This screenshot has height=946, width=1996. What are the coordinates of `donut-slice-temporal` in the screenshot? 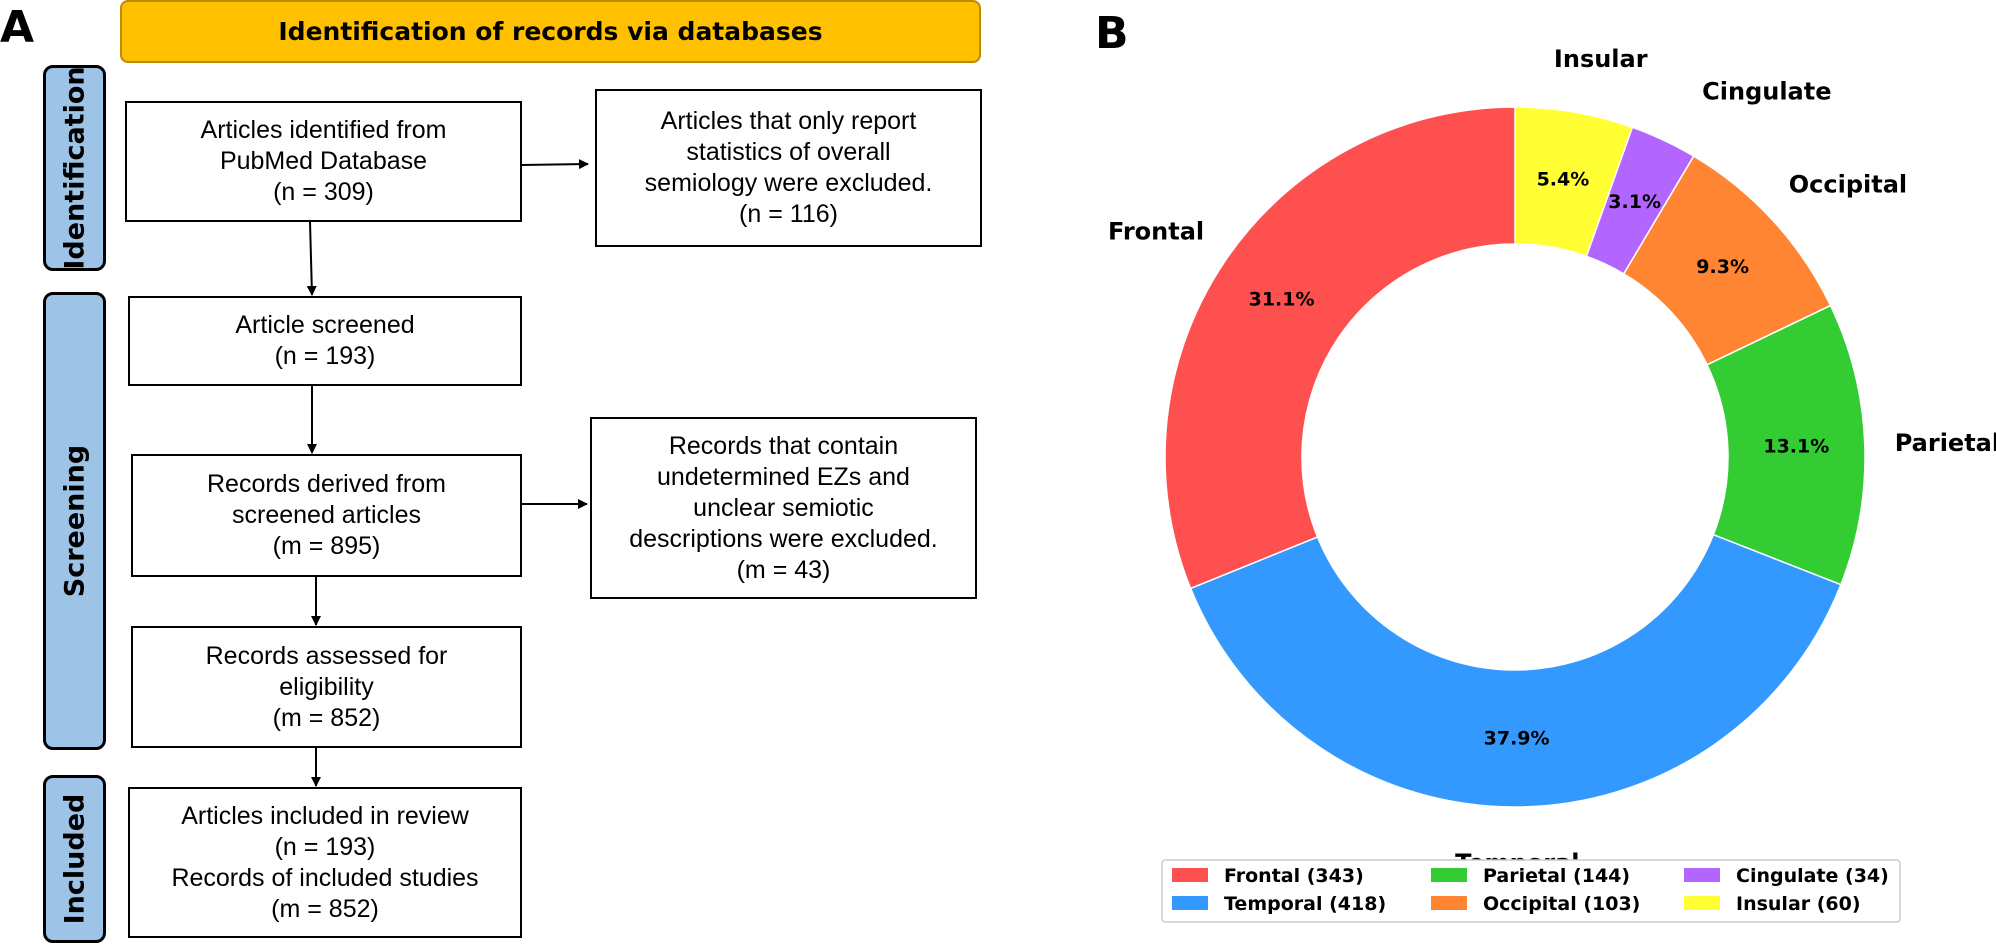 It's located at (1515, 670).